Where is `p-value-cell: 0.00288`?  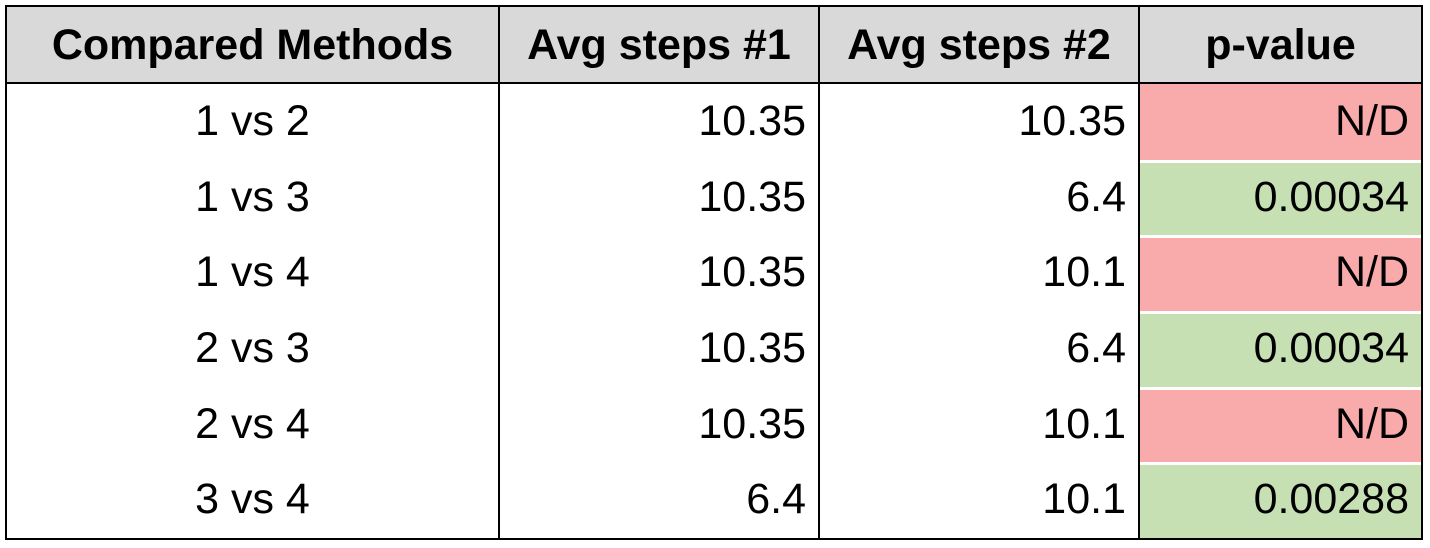 p-value-cell: 0.00288 is located at coordinates (1280, 500).